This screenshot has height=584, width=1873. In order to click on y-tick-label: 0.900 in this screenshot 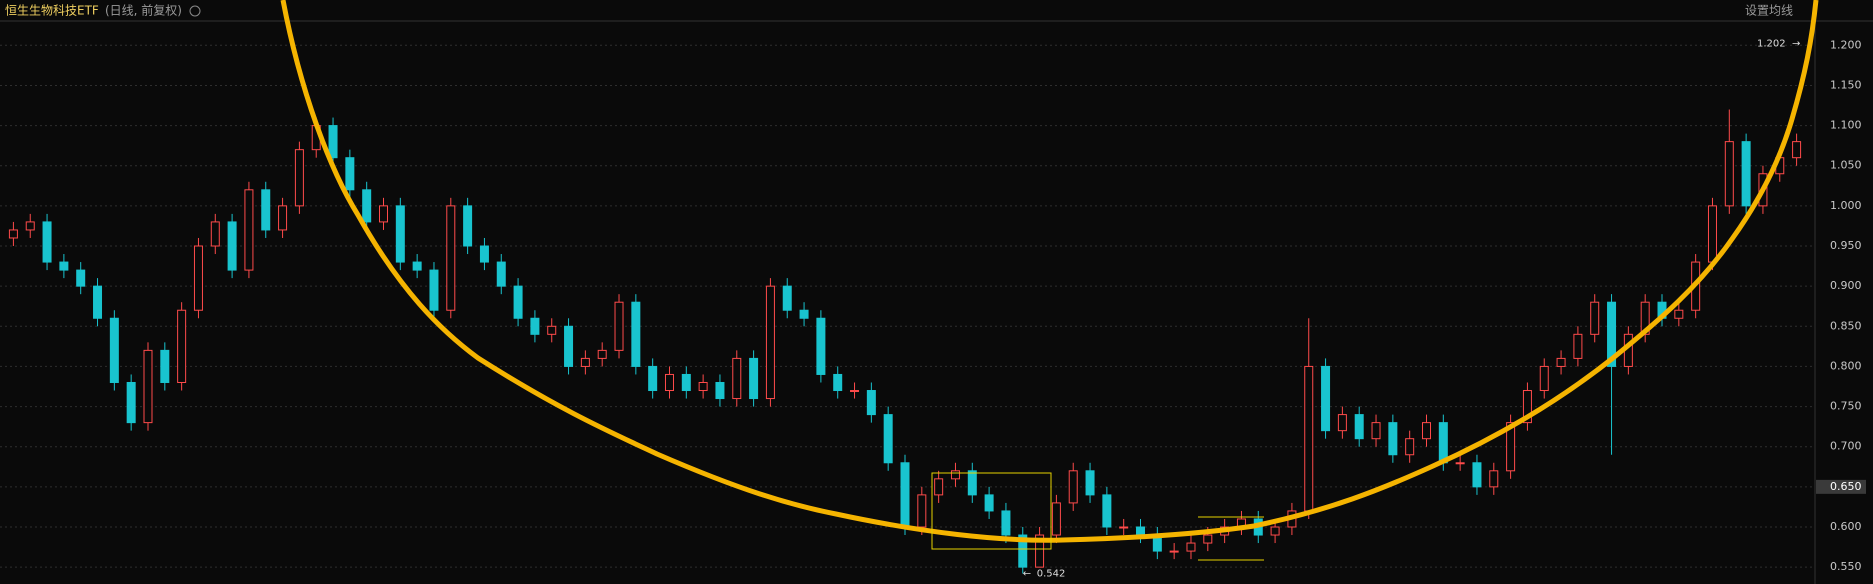, I will do `click(1846, 285)`.